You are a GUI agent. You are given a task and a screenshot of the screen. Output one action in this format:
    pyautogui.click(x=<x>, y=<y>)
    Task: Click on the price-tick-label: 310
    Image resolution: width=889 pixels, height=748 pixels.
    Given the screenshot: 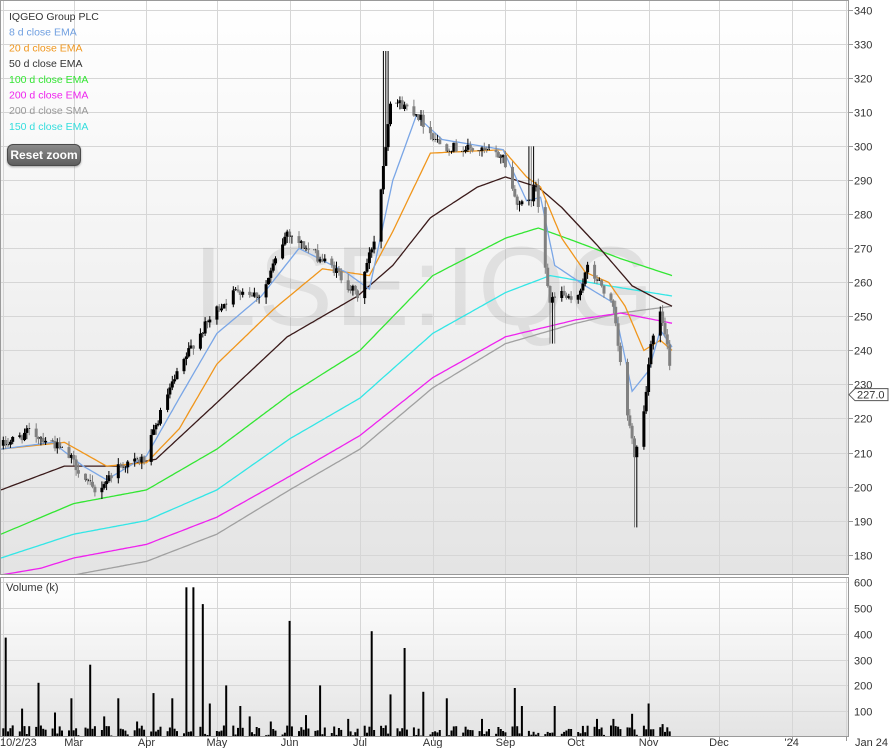 What is the action you would take?
    pyautogui.click(x=863, y=114)
    